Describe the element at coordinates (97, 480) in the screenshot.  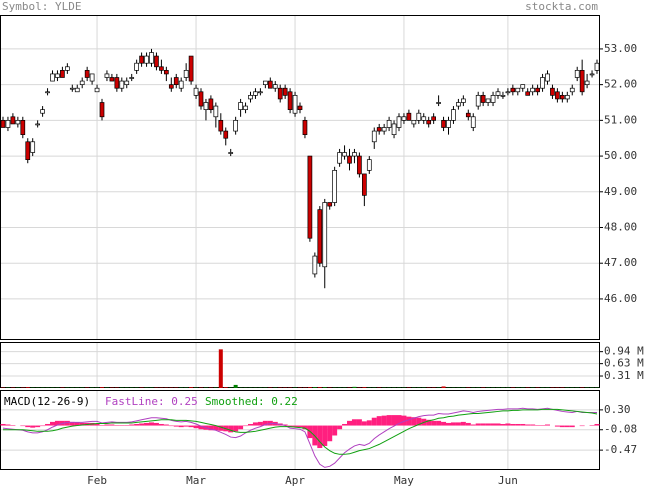
I see `x-tick-label: Feb` at that location.